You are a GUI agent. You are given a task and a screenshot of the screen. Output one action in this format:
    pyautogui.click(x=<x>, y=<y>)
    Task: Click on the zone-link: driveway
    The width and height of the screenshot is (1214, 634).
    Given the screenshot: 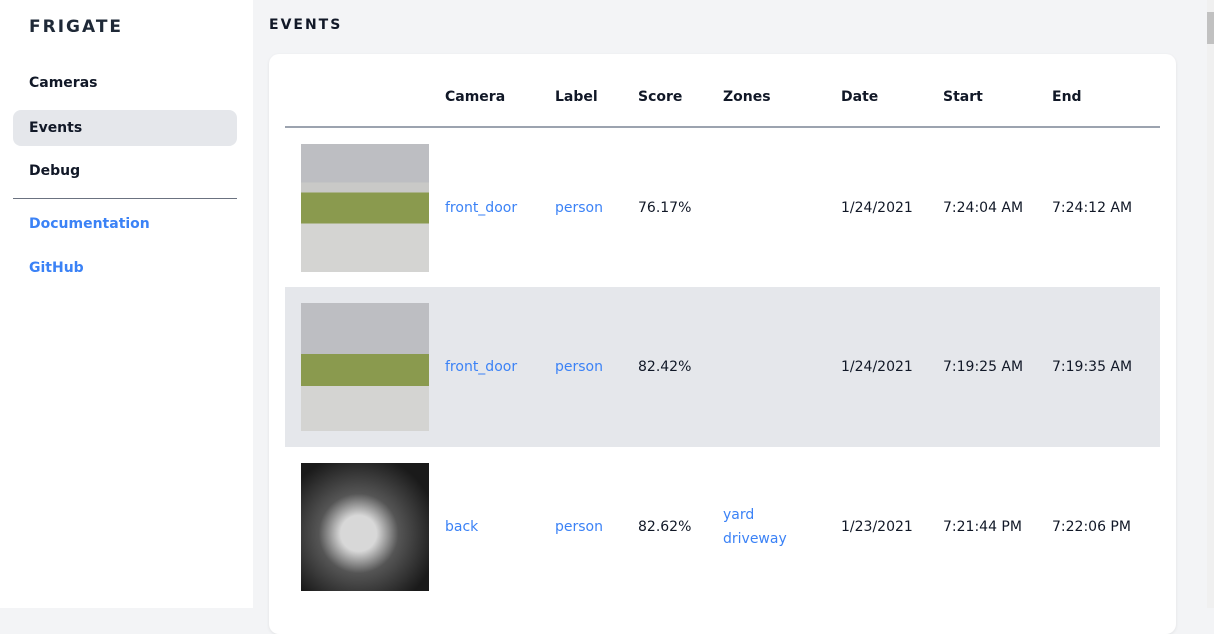 What is the action you would take?
    pyautogui.click(x=755, y=539)
    